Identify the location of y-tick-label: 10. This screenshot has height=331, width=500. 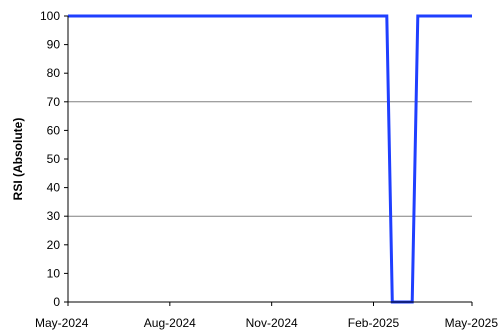
(54, 273).